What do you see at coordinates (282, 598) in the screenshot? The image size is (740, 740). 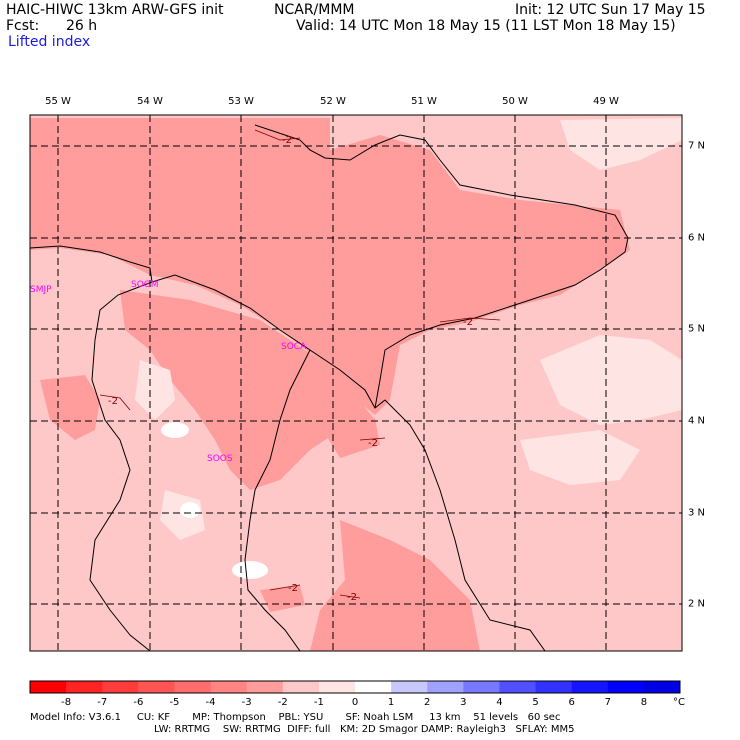 I see `shade-region-small` at bounding box center [282, 598].